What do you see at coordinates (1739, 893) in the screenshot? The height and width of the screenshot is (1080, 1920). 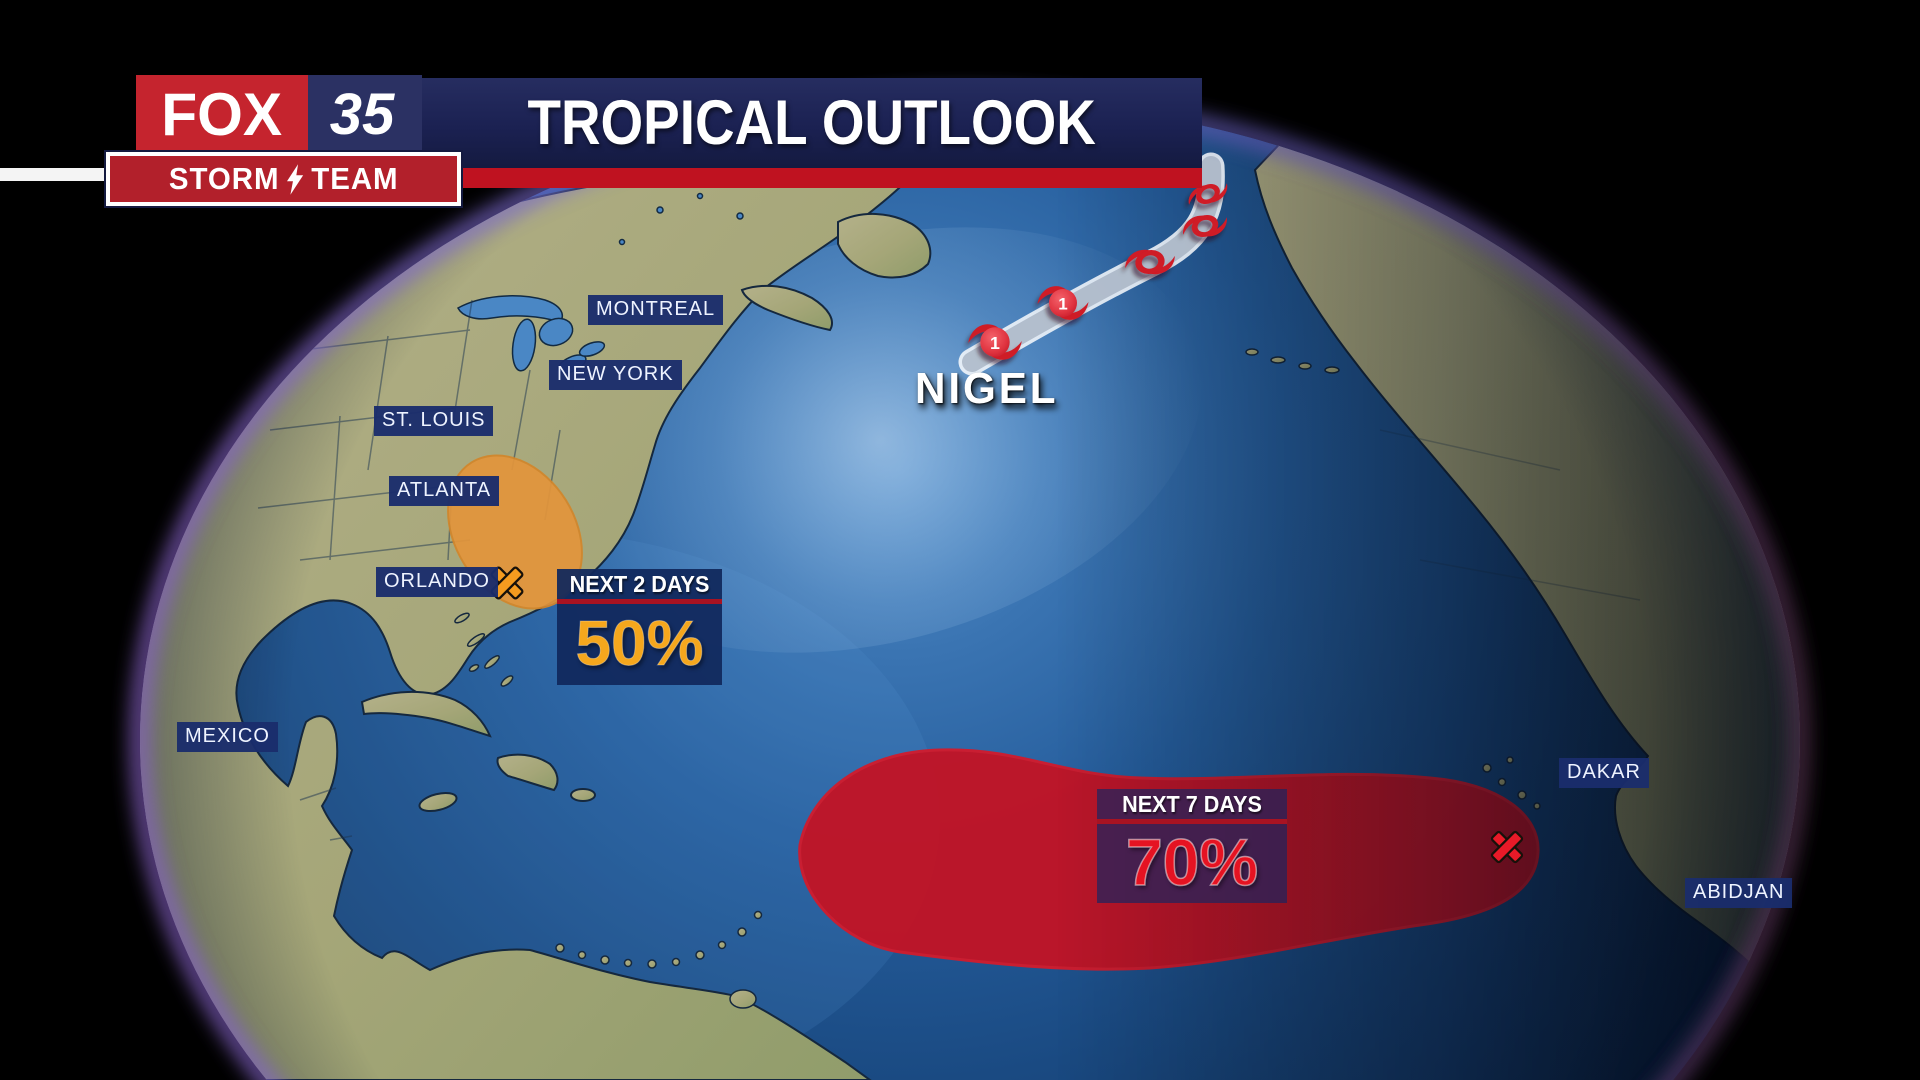 I see `map-label-abidjan: ABIDJAN` at bounding box center [1739, 893].